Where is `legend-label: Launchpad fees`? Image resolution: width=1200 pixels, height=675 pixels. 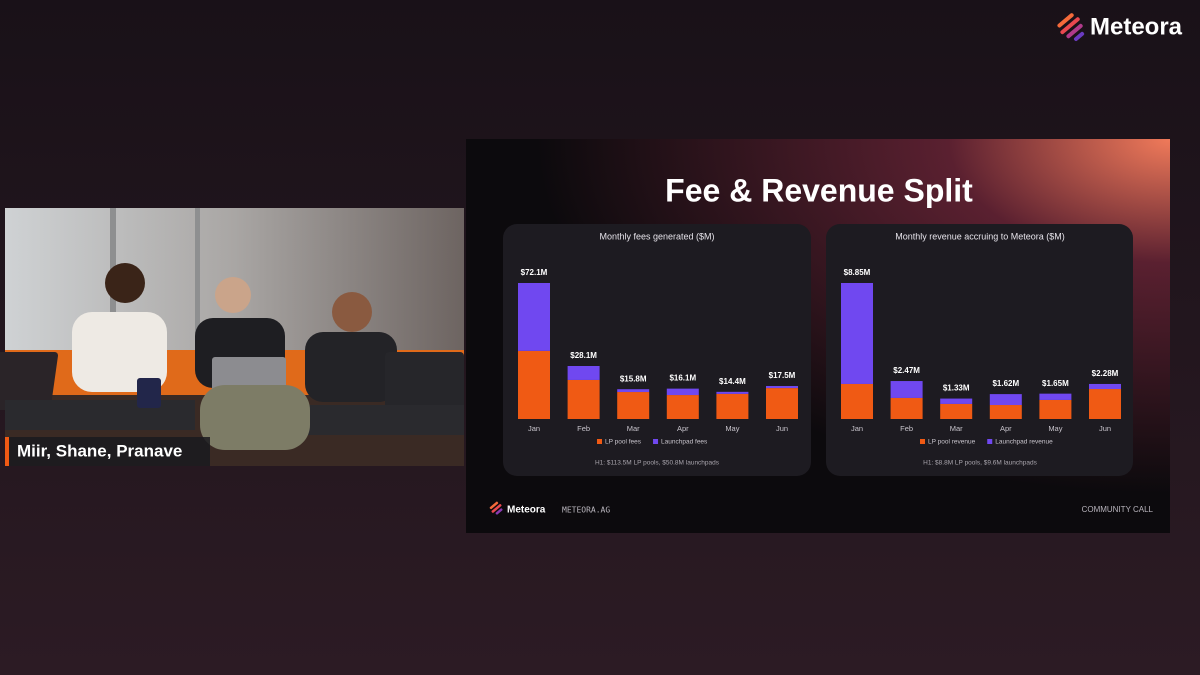 legend-label: Launchpad fees is located at coordinates (684, 442).